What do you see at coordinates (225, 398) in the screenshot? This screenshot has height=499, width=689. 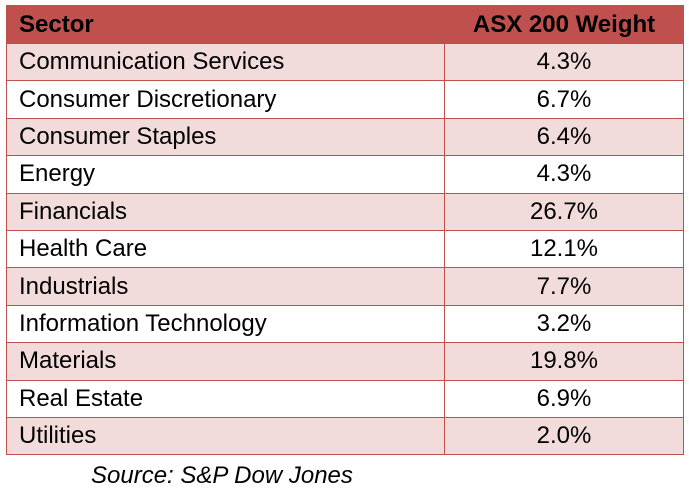 I see `sector-cell: Real Estate` at bounding box center [225, 398].